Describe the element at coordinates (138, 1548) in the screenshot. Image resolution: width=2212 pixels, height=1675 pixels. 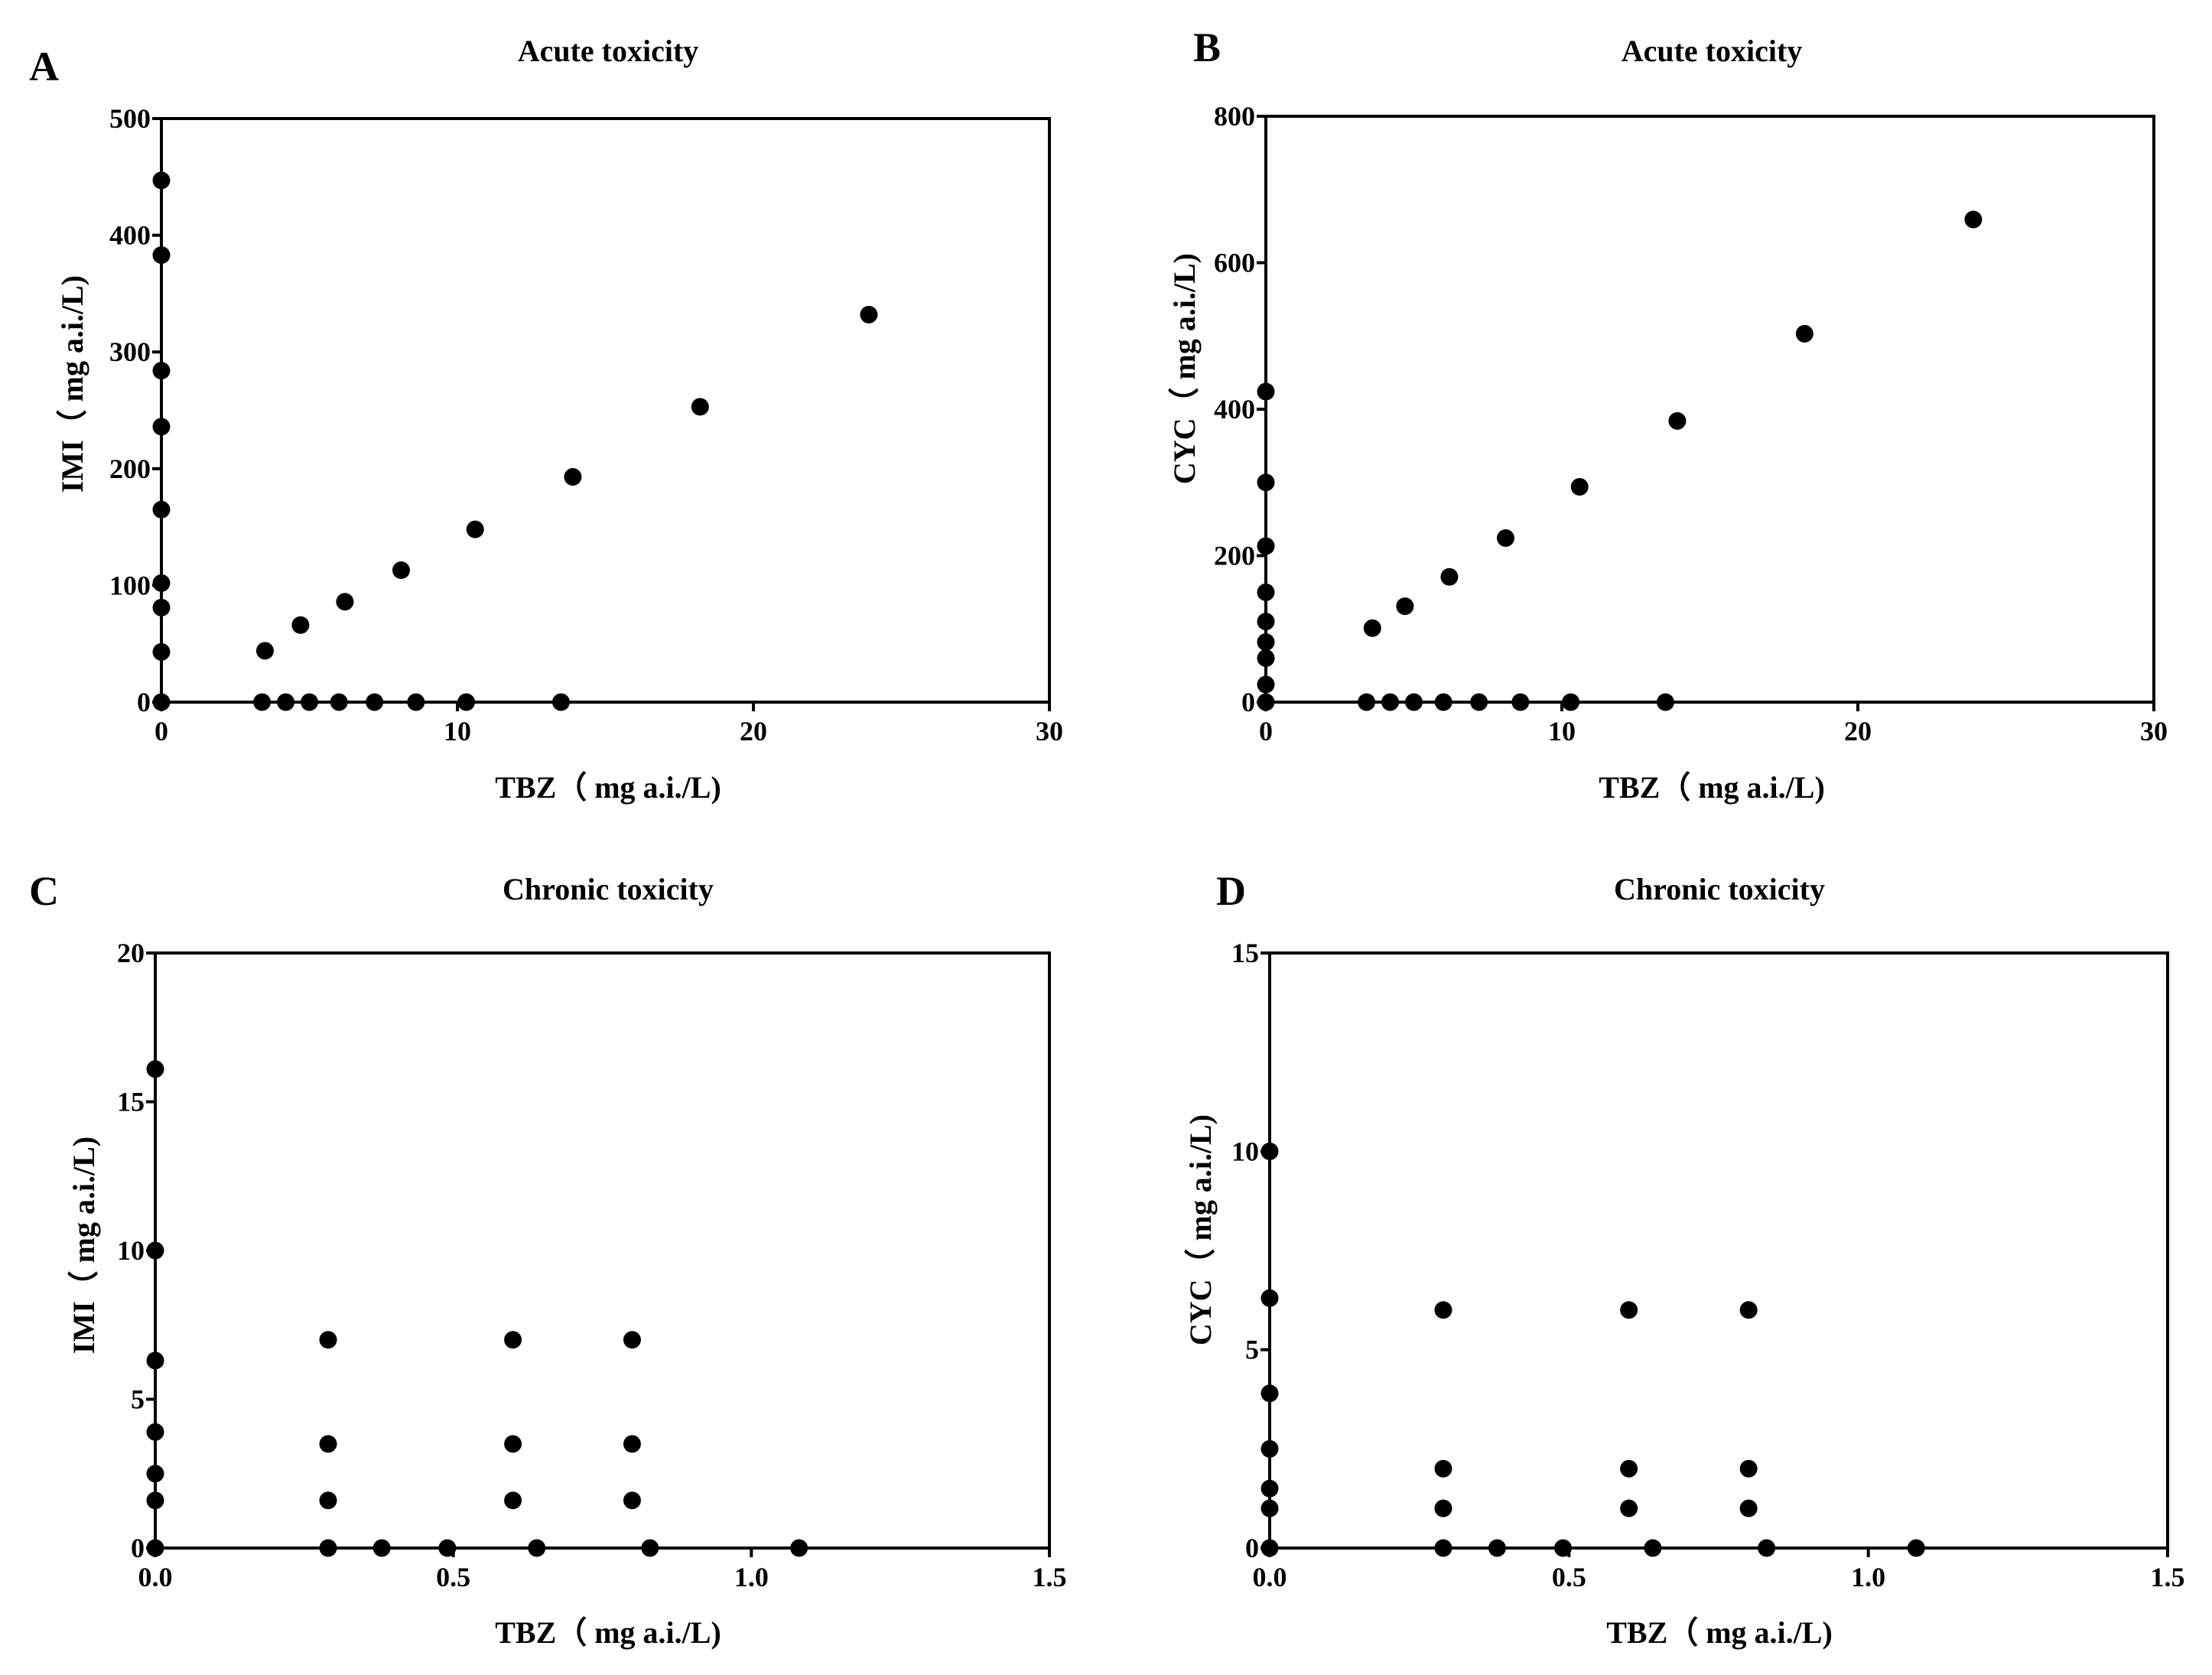
I see `panel-c-y-tick-label: 0` at that location.